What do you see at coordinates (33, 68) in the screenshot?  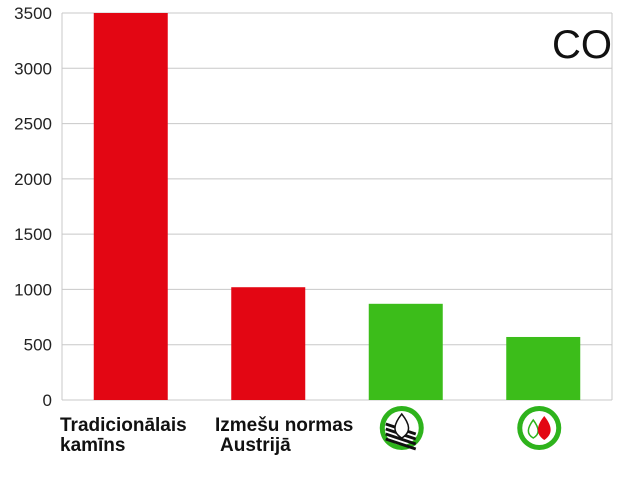 I see `y-tick-label: 3000` at bounding box center [33, 68].